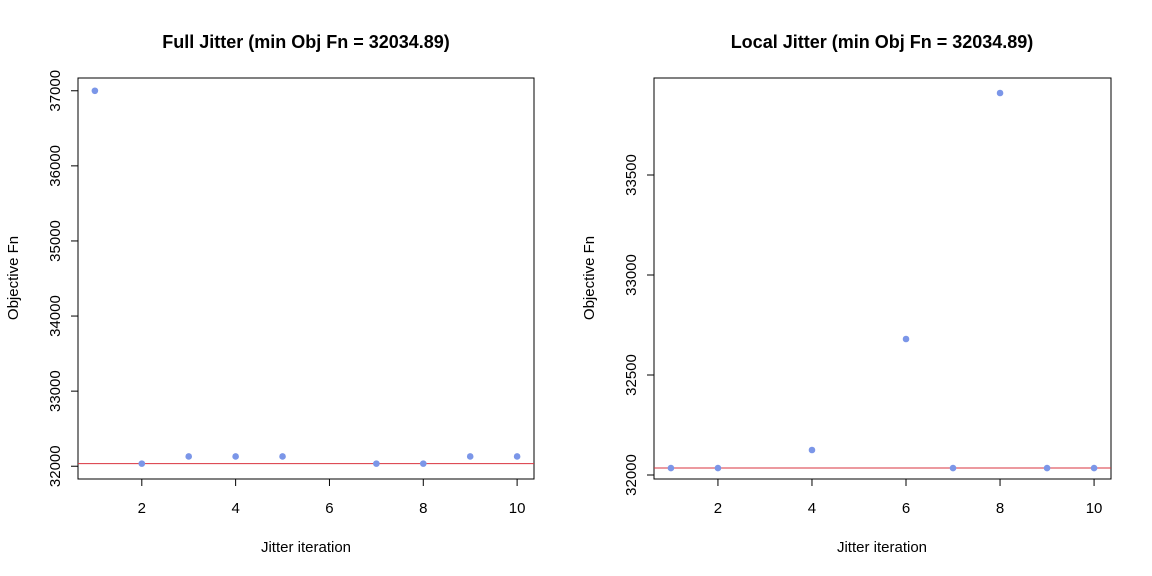 This screenshot has width=1152, height=576. Describe the element at coordinates (55, 166) in the screenshot. I see `y-tick-label: 36000` at that location.